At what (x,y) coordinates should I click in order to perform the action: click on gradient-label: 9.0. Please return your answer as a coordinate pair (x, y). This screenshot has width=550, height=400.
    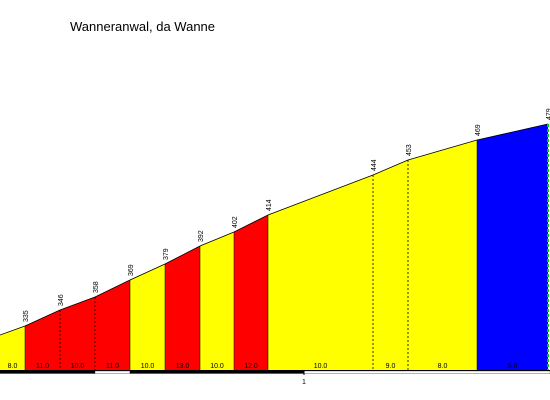
    Looking at the image, I should click on (391, 366).